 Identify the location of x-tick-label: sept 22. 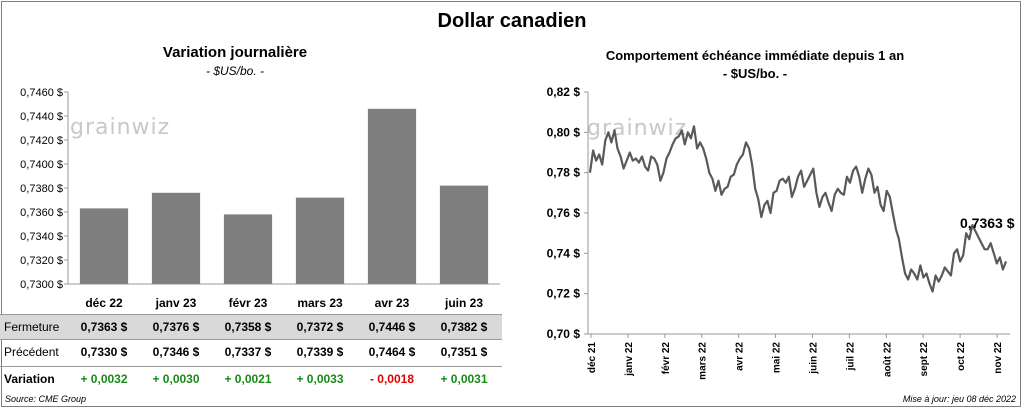
(924, 359).